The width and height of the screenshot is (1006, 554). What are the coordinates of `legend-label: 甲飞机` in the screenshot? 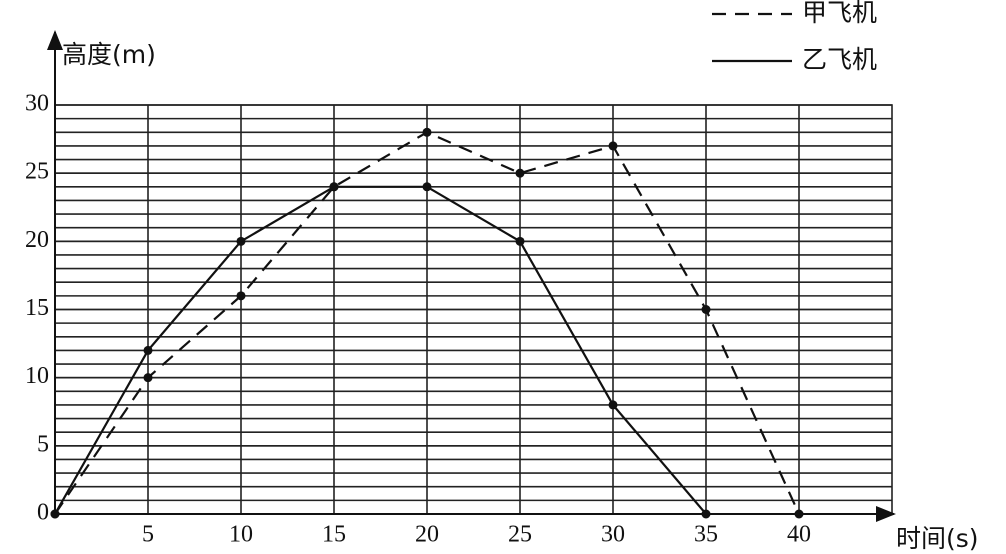 It's located at (839, 13).